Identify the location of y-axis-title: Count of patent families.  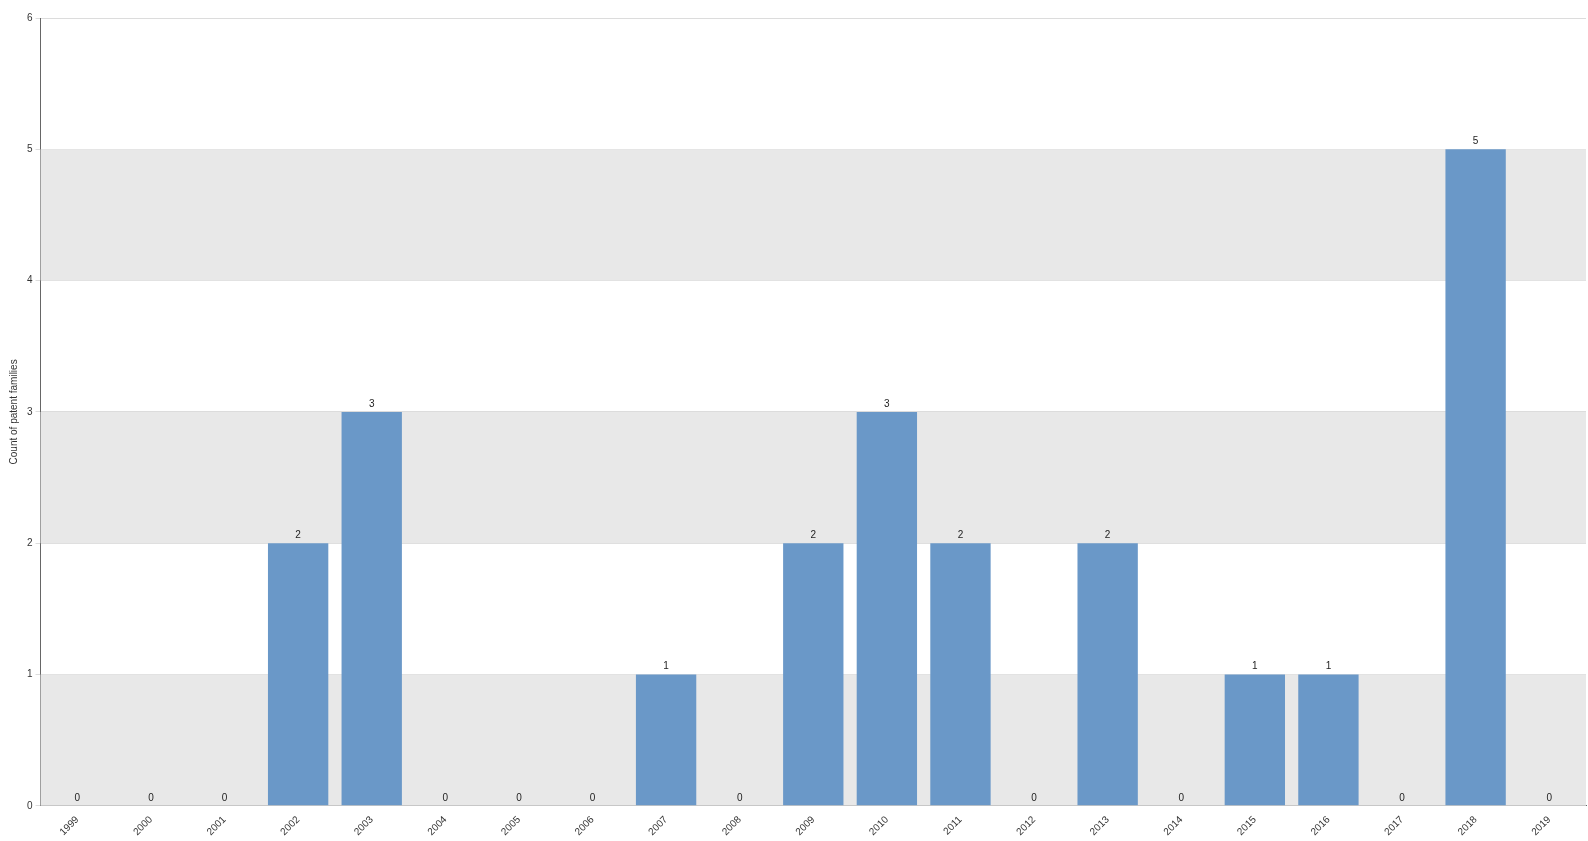
(13, 412).